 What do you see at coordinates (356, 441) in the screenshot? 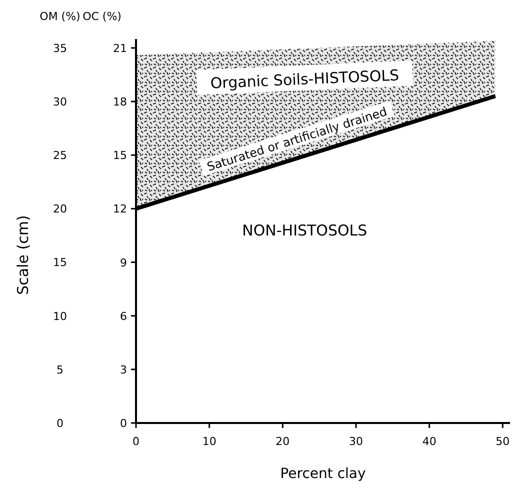
I see `x-tick-label: 30` at bounding box center [356, 441].